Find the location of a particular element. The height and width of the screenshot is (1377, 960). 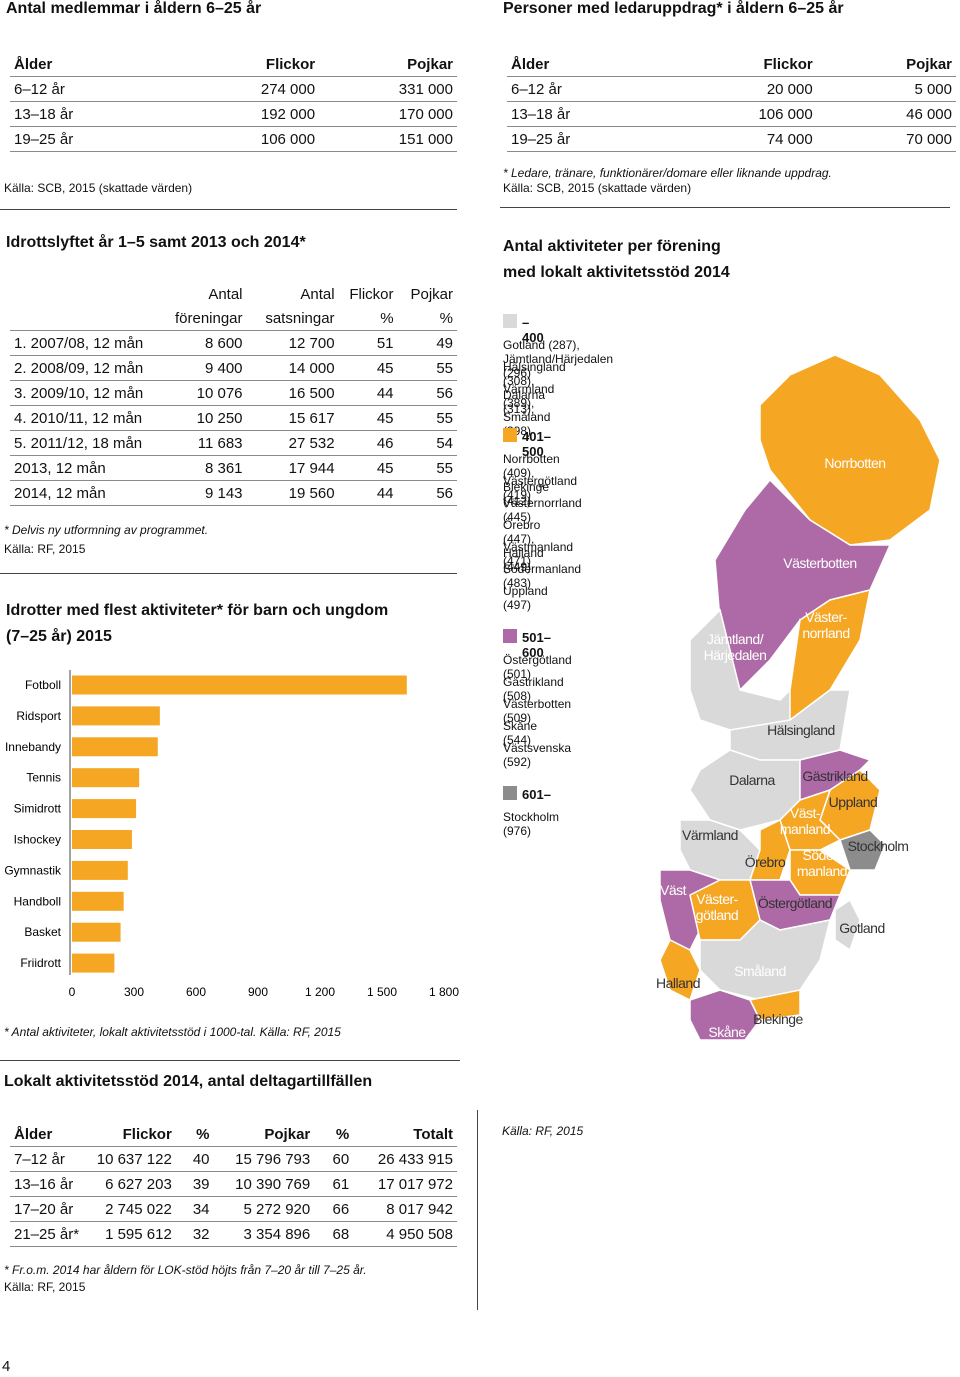

region-label-line: Väst is located at coordinates (673, 890).